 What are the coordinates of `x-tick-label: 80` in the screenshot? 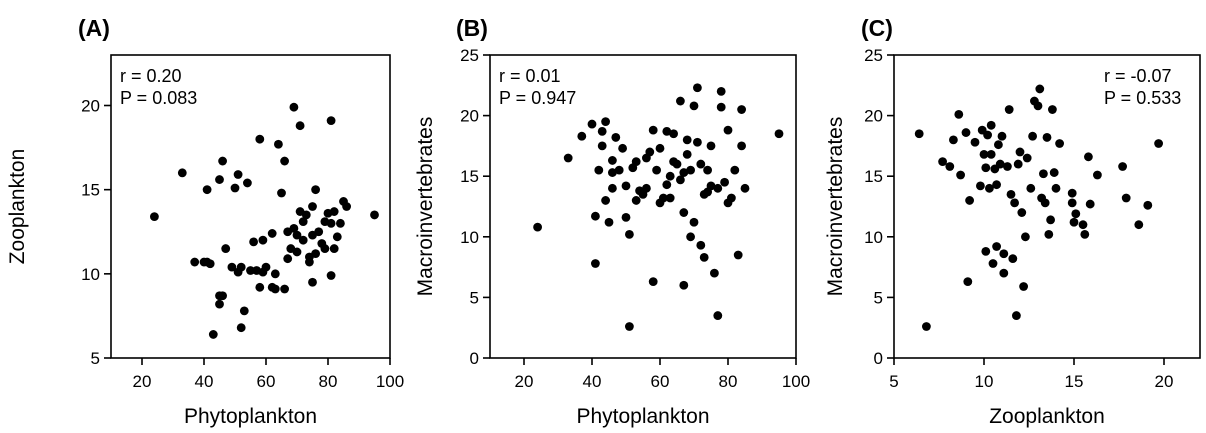 It's located at (728, 381).